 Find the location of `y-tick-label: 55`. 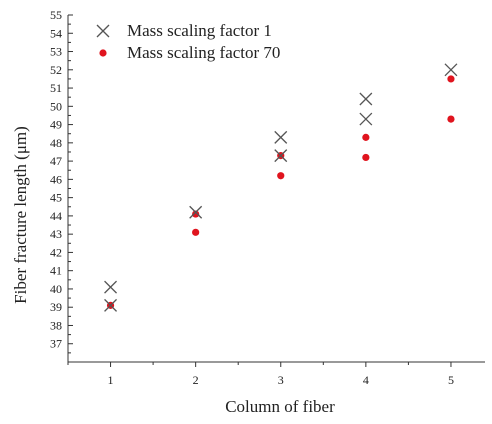

y-tick-label: 55 is located at coordinates (56, 15).